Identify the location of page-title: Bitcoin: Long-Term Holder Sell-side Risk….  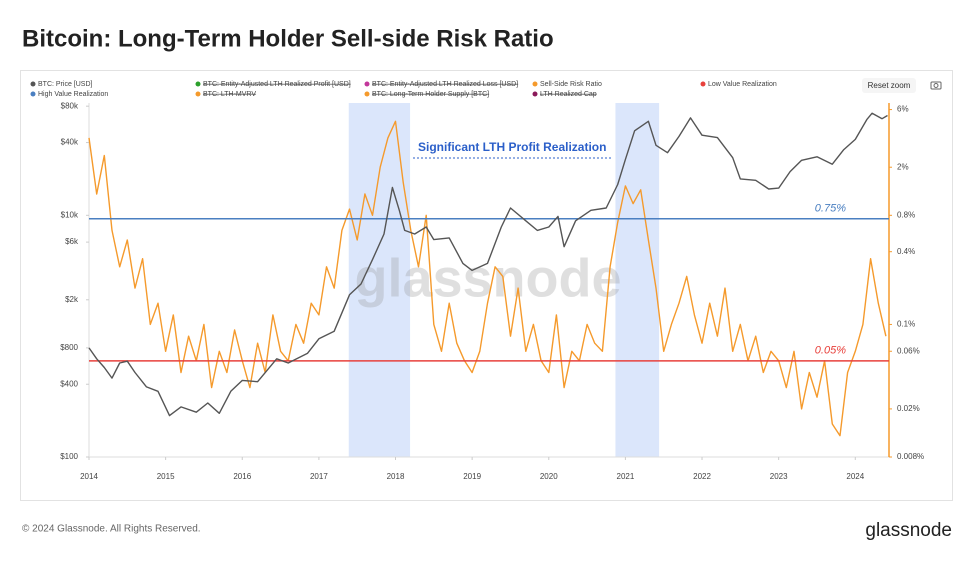
(288, 38).